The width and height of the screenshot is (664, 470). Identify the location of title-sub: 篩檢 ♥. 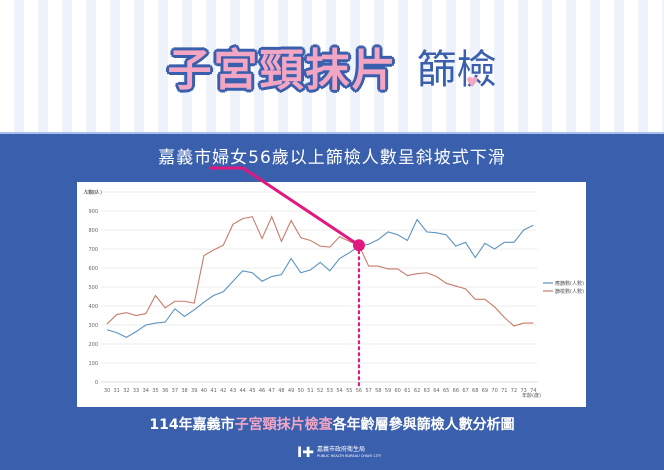
(457, 66).